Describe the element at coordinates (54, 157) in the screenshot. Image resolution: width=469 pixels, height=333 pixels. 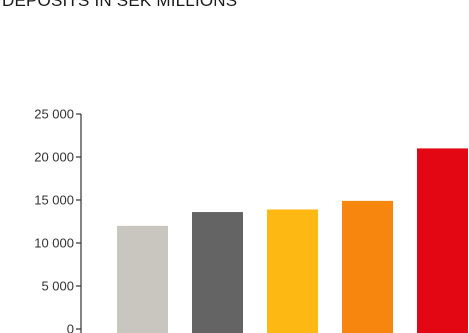
I see `y-tick-label: 20 000` at that location.